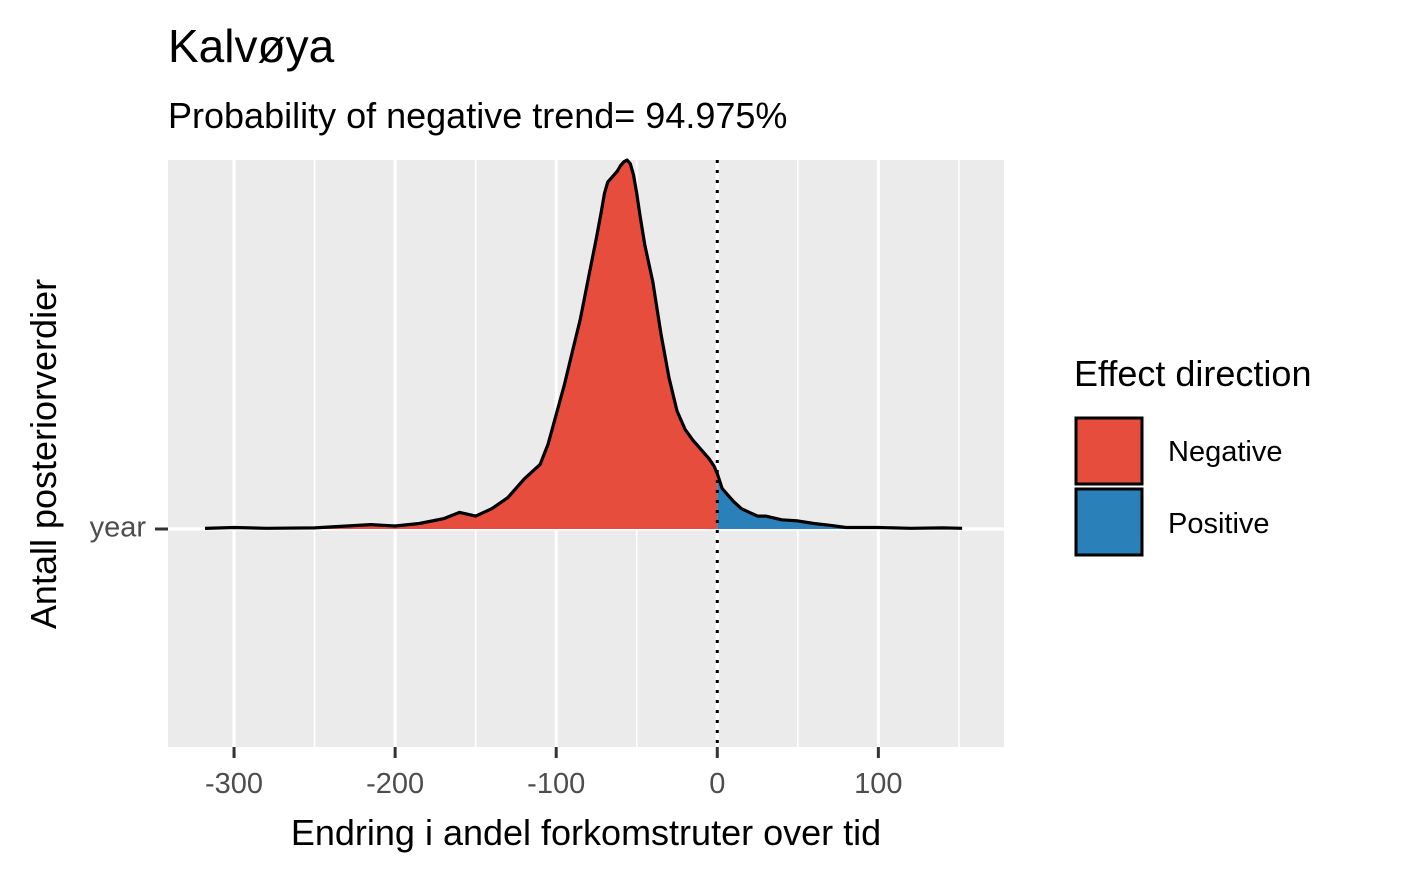  Describe the element at coordinates (1109, 522) in the screenshot. I see `legend-key-positive` at that location.